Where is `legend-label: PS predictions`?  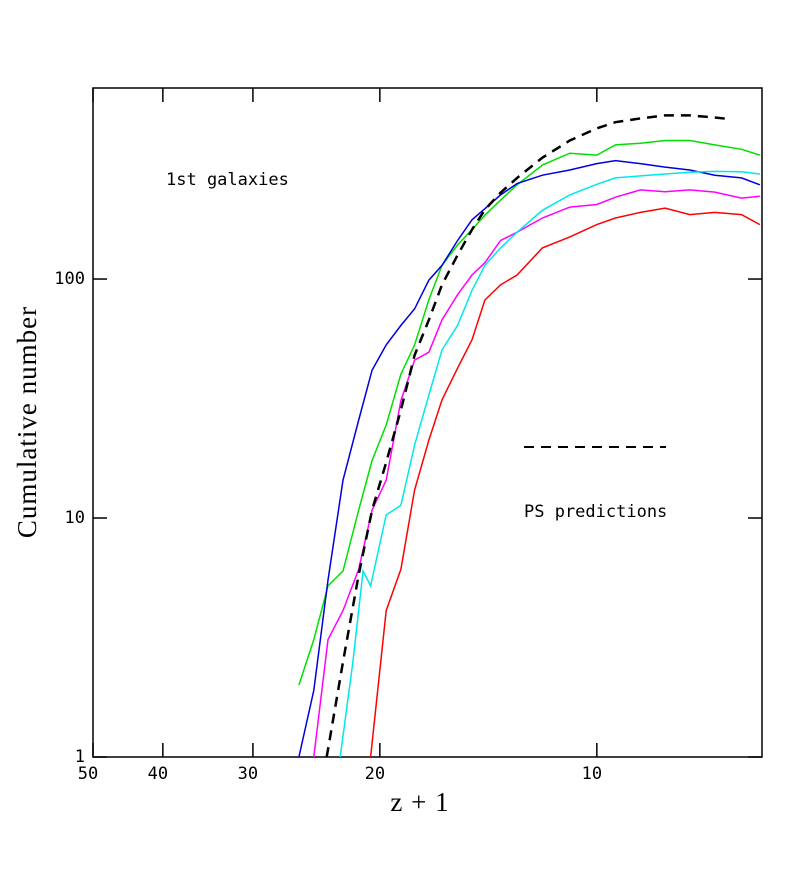 legend-label: PS predictions is located at coordinates (595, 512).